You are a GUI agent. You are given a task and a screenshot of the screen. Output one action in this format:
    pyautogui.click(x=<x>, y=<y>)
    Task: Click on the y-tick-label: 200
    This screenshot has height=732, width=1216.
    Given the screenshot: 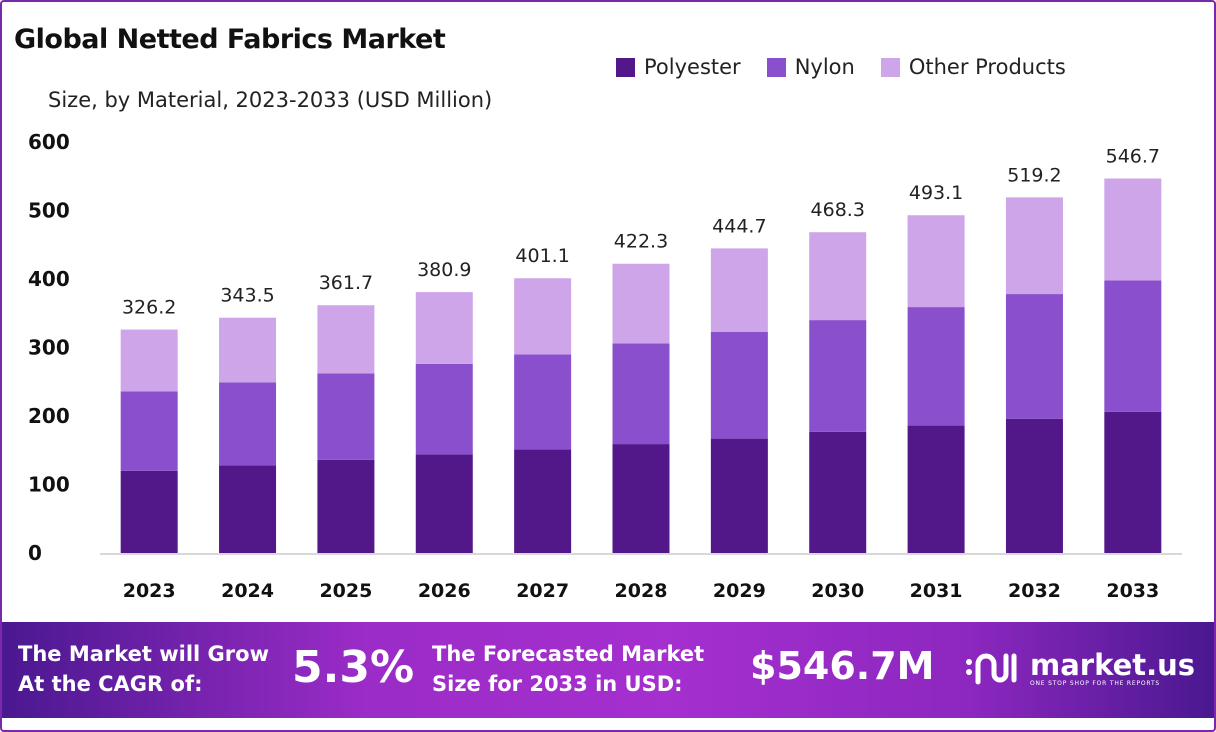 What is the action you would take?
    pyautogui.click(x=49, y=416)
    